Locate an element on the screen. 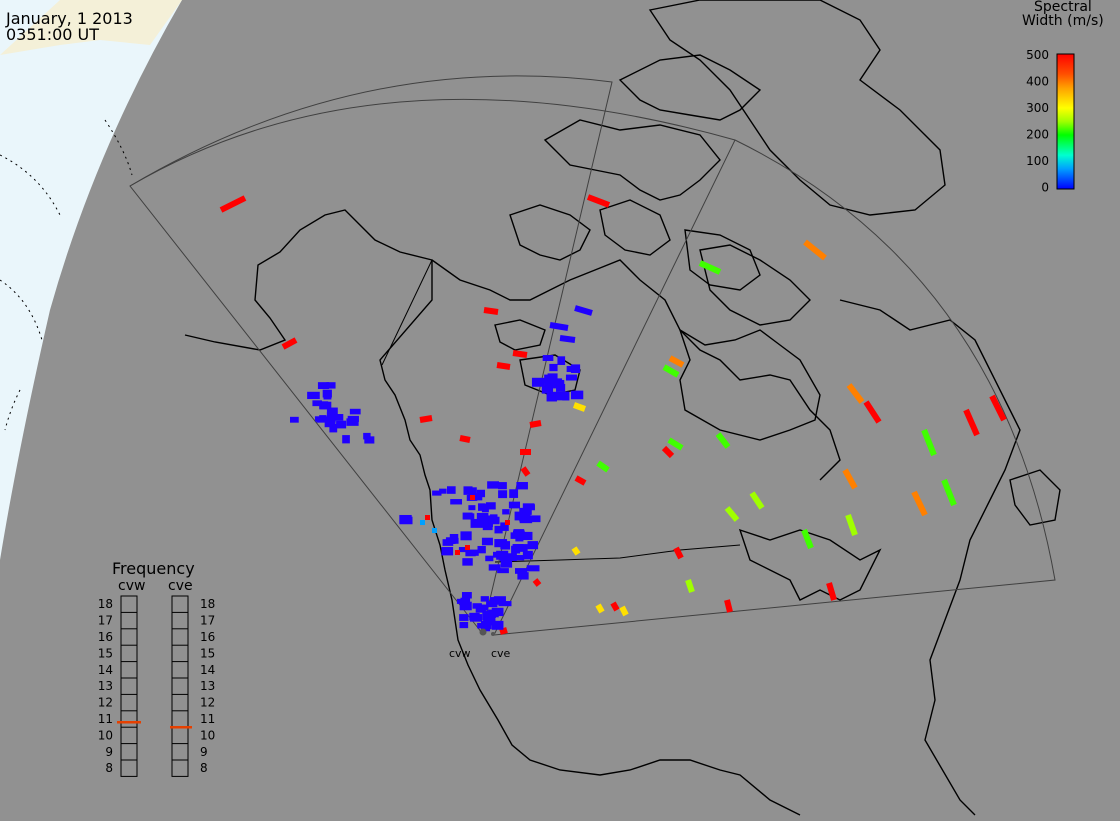 This screenshot has height=821, width=1120. colorbar-title-line1: Spectral is located at coordinates (1063, 7).